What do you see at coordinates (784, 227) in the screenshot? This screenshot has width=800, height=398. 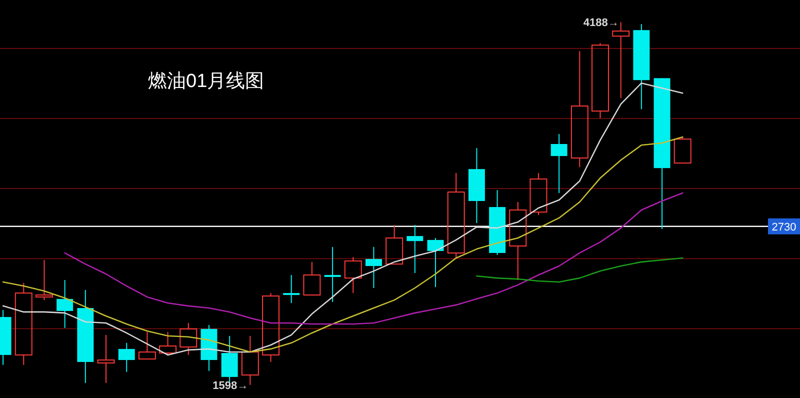 I see `ref-line-label: 2730` at bounding box center [784, 227].